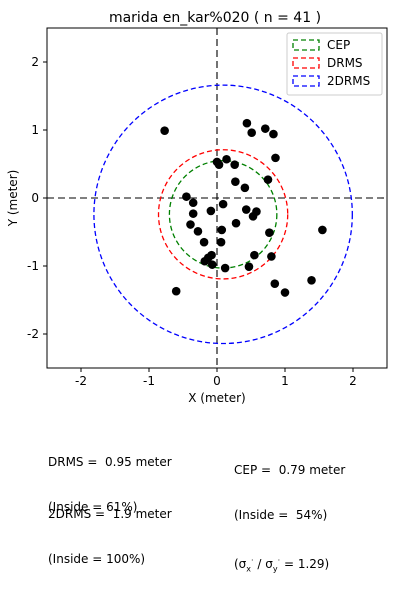 This screenshot has height=591, width=400. What do you see at coordinates (282, 565) in the screenshot?
I see `sigma-ratio: (σx· / σy· = 1.29)` at bounding box center [282, 565].